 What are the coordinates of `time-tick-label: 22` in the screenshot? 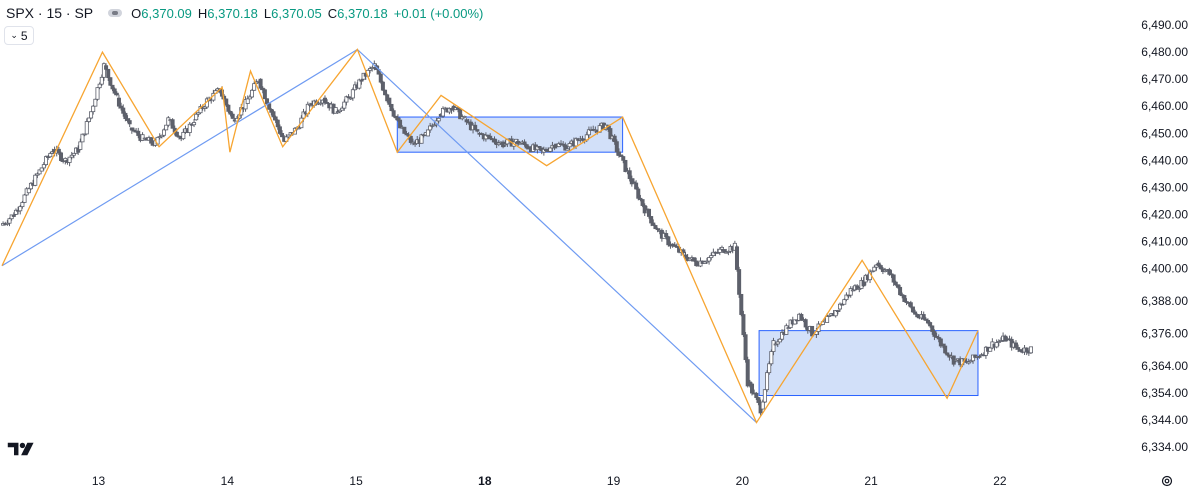 It's located at (1000, 481).